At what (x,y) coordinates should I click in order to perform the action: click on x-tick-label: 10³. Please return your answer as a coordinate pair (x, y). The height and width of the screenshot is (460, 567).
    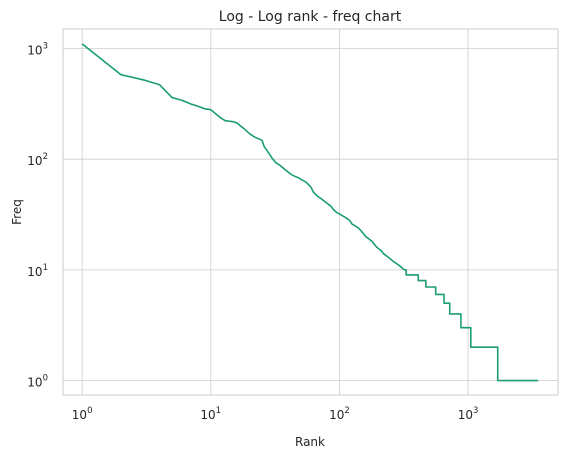
    Looking at the image, I should click on (468, 414).